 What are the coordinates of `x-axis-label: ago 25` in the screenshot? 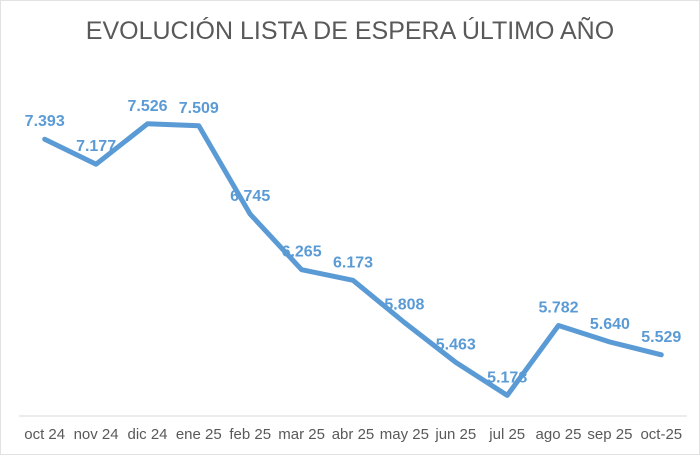 It's located at (559, 434).